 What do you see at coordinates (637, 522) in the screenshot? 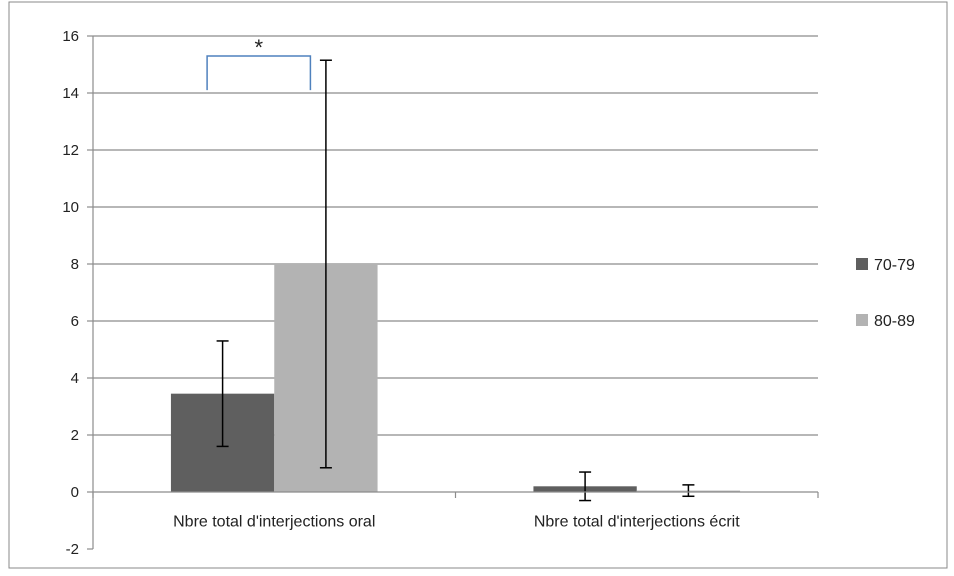
I see `category-label: Nbre total d'interjections écrit` at bounding box center [637, 522].